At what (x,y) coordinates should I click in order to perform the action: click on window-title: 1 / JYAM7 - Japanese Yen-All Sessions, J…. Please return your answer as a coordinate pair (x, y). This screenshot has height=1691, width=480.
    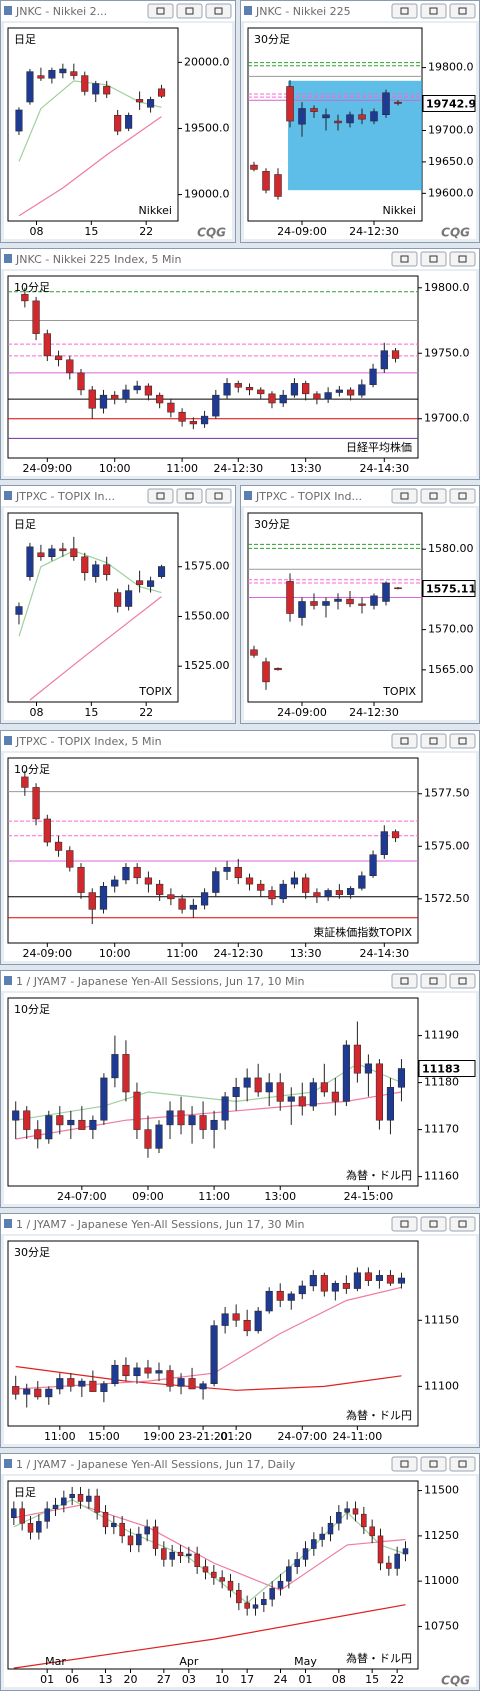
    Looking at the image, I should click on (156, 1464).